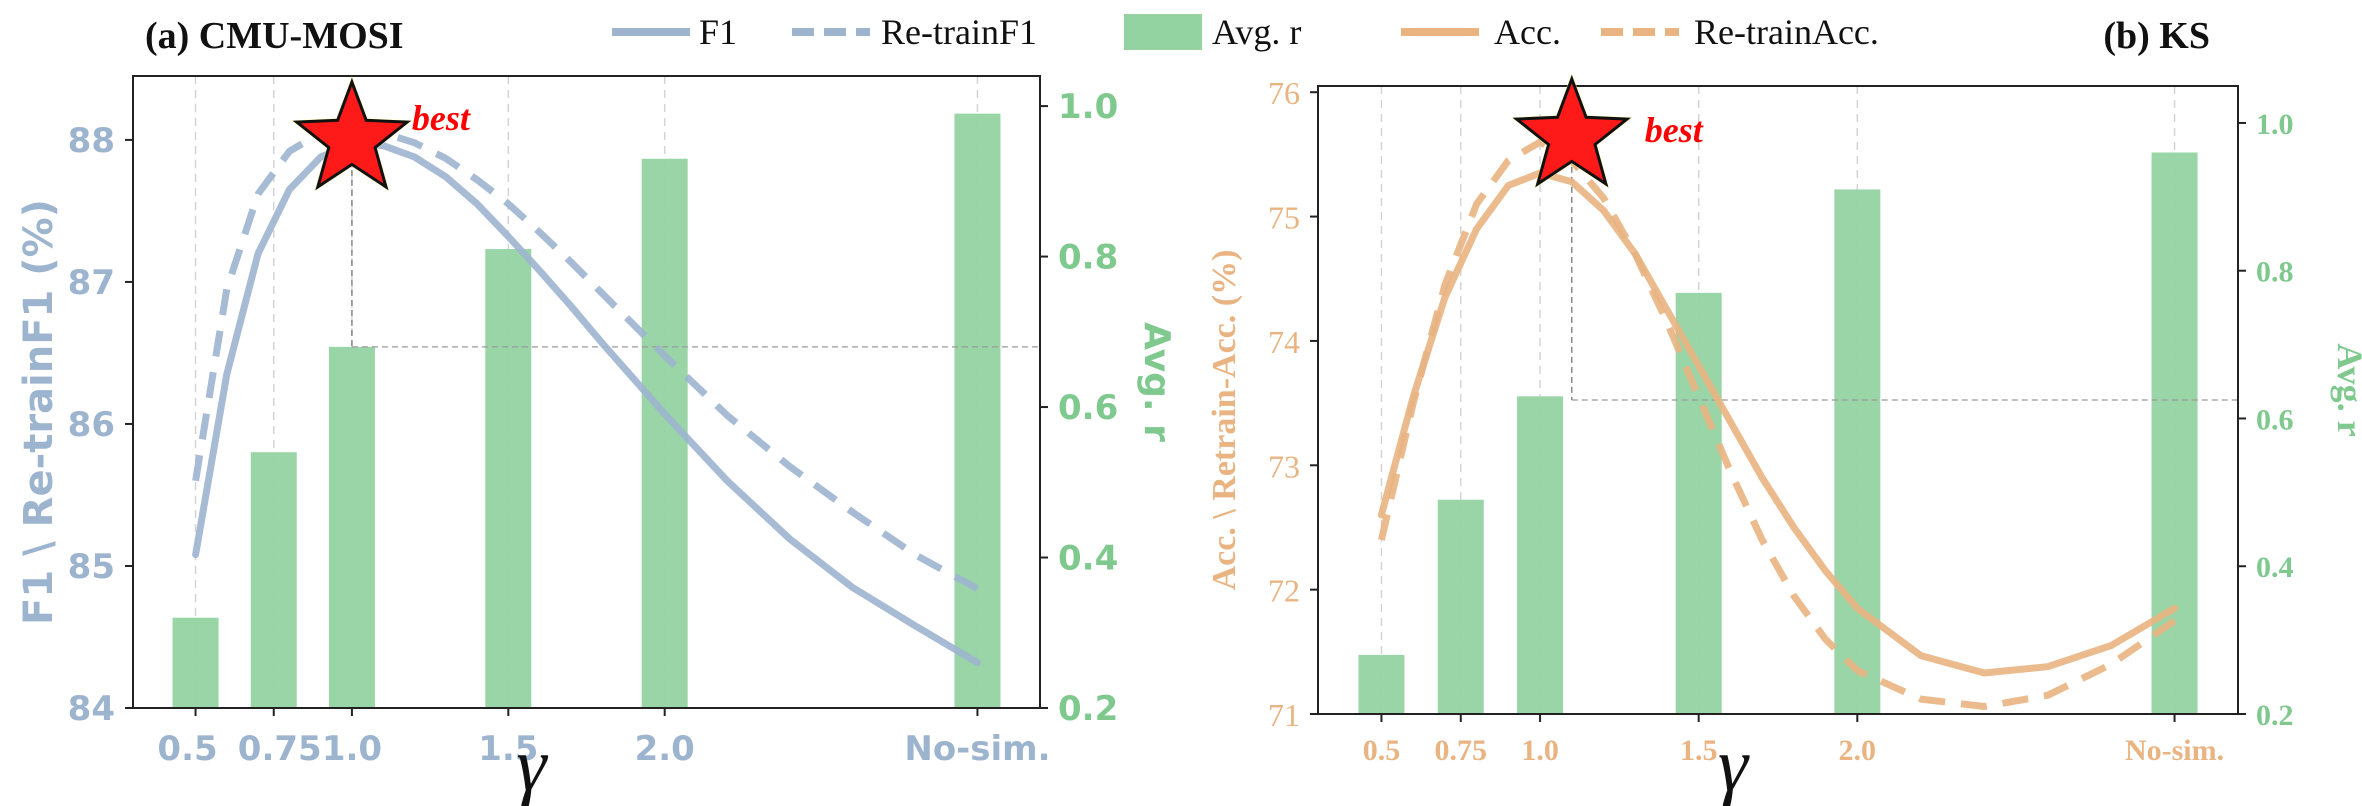 This screenshot has width=2362, height=806. Describe the element at coordinates (1786, 32) in the screenshot. I see `legend-label: Re-trainAcc.` at that location.